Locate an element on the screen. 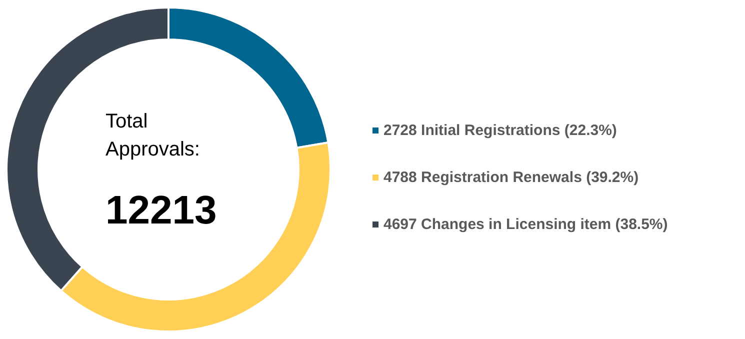  text: Total Approvals: is located at coordinates (153, 135).